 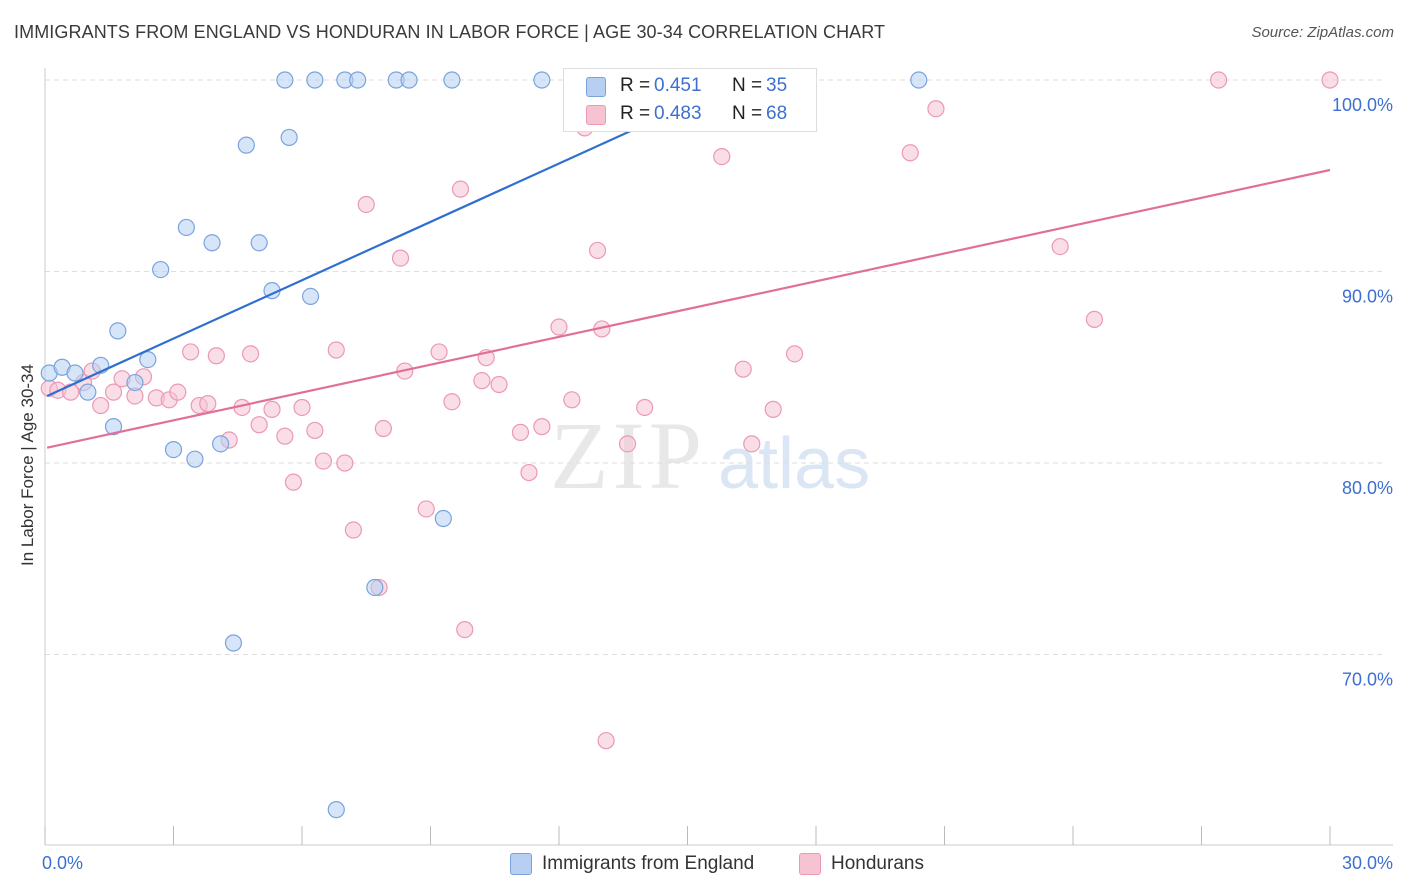 What do you see at coordinates (678, 113) in the screenshot?
I see `hondurans-r-value: 0.483` at bounding box center [678, 113].